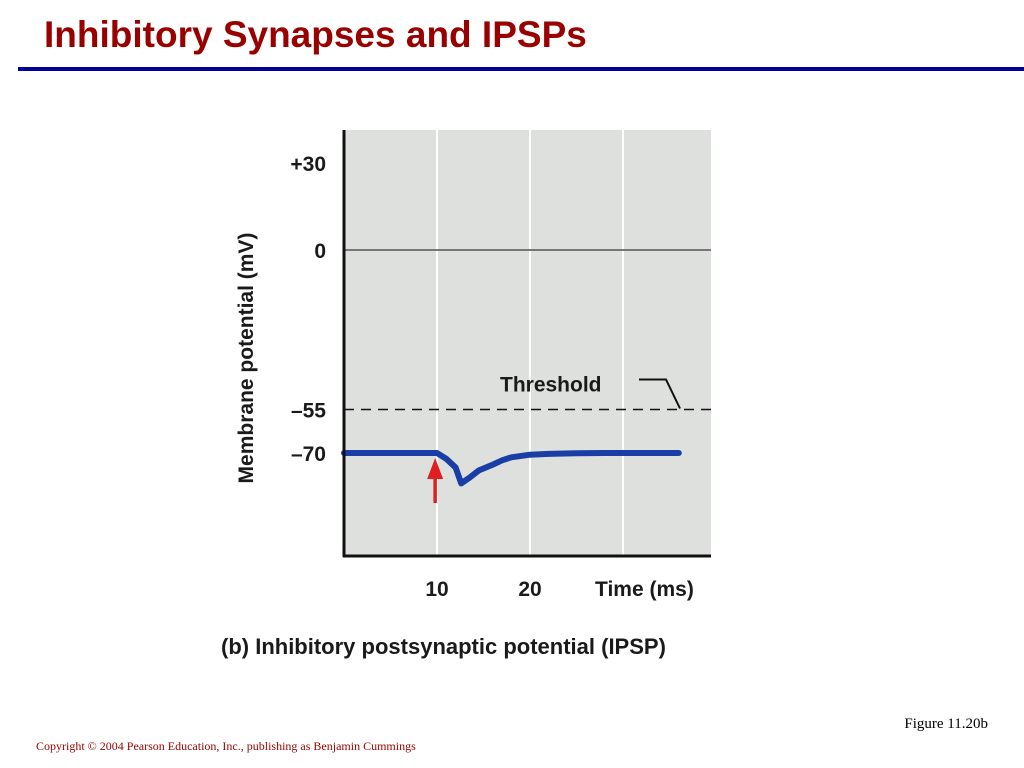 The height and width of the screenshot is (768, 1024). I want to click on y-tick-label: –70, so click(308, 454).